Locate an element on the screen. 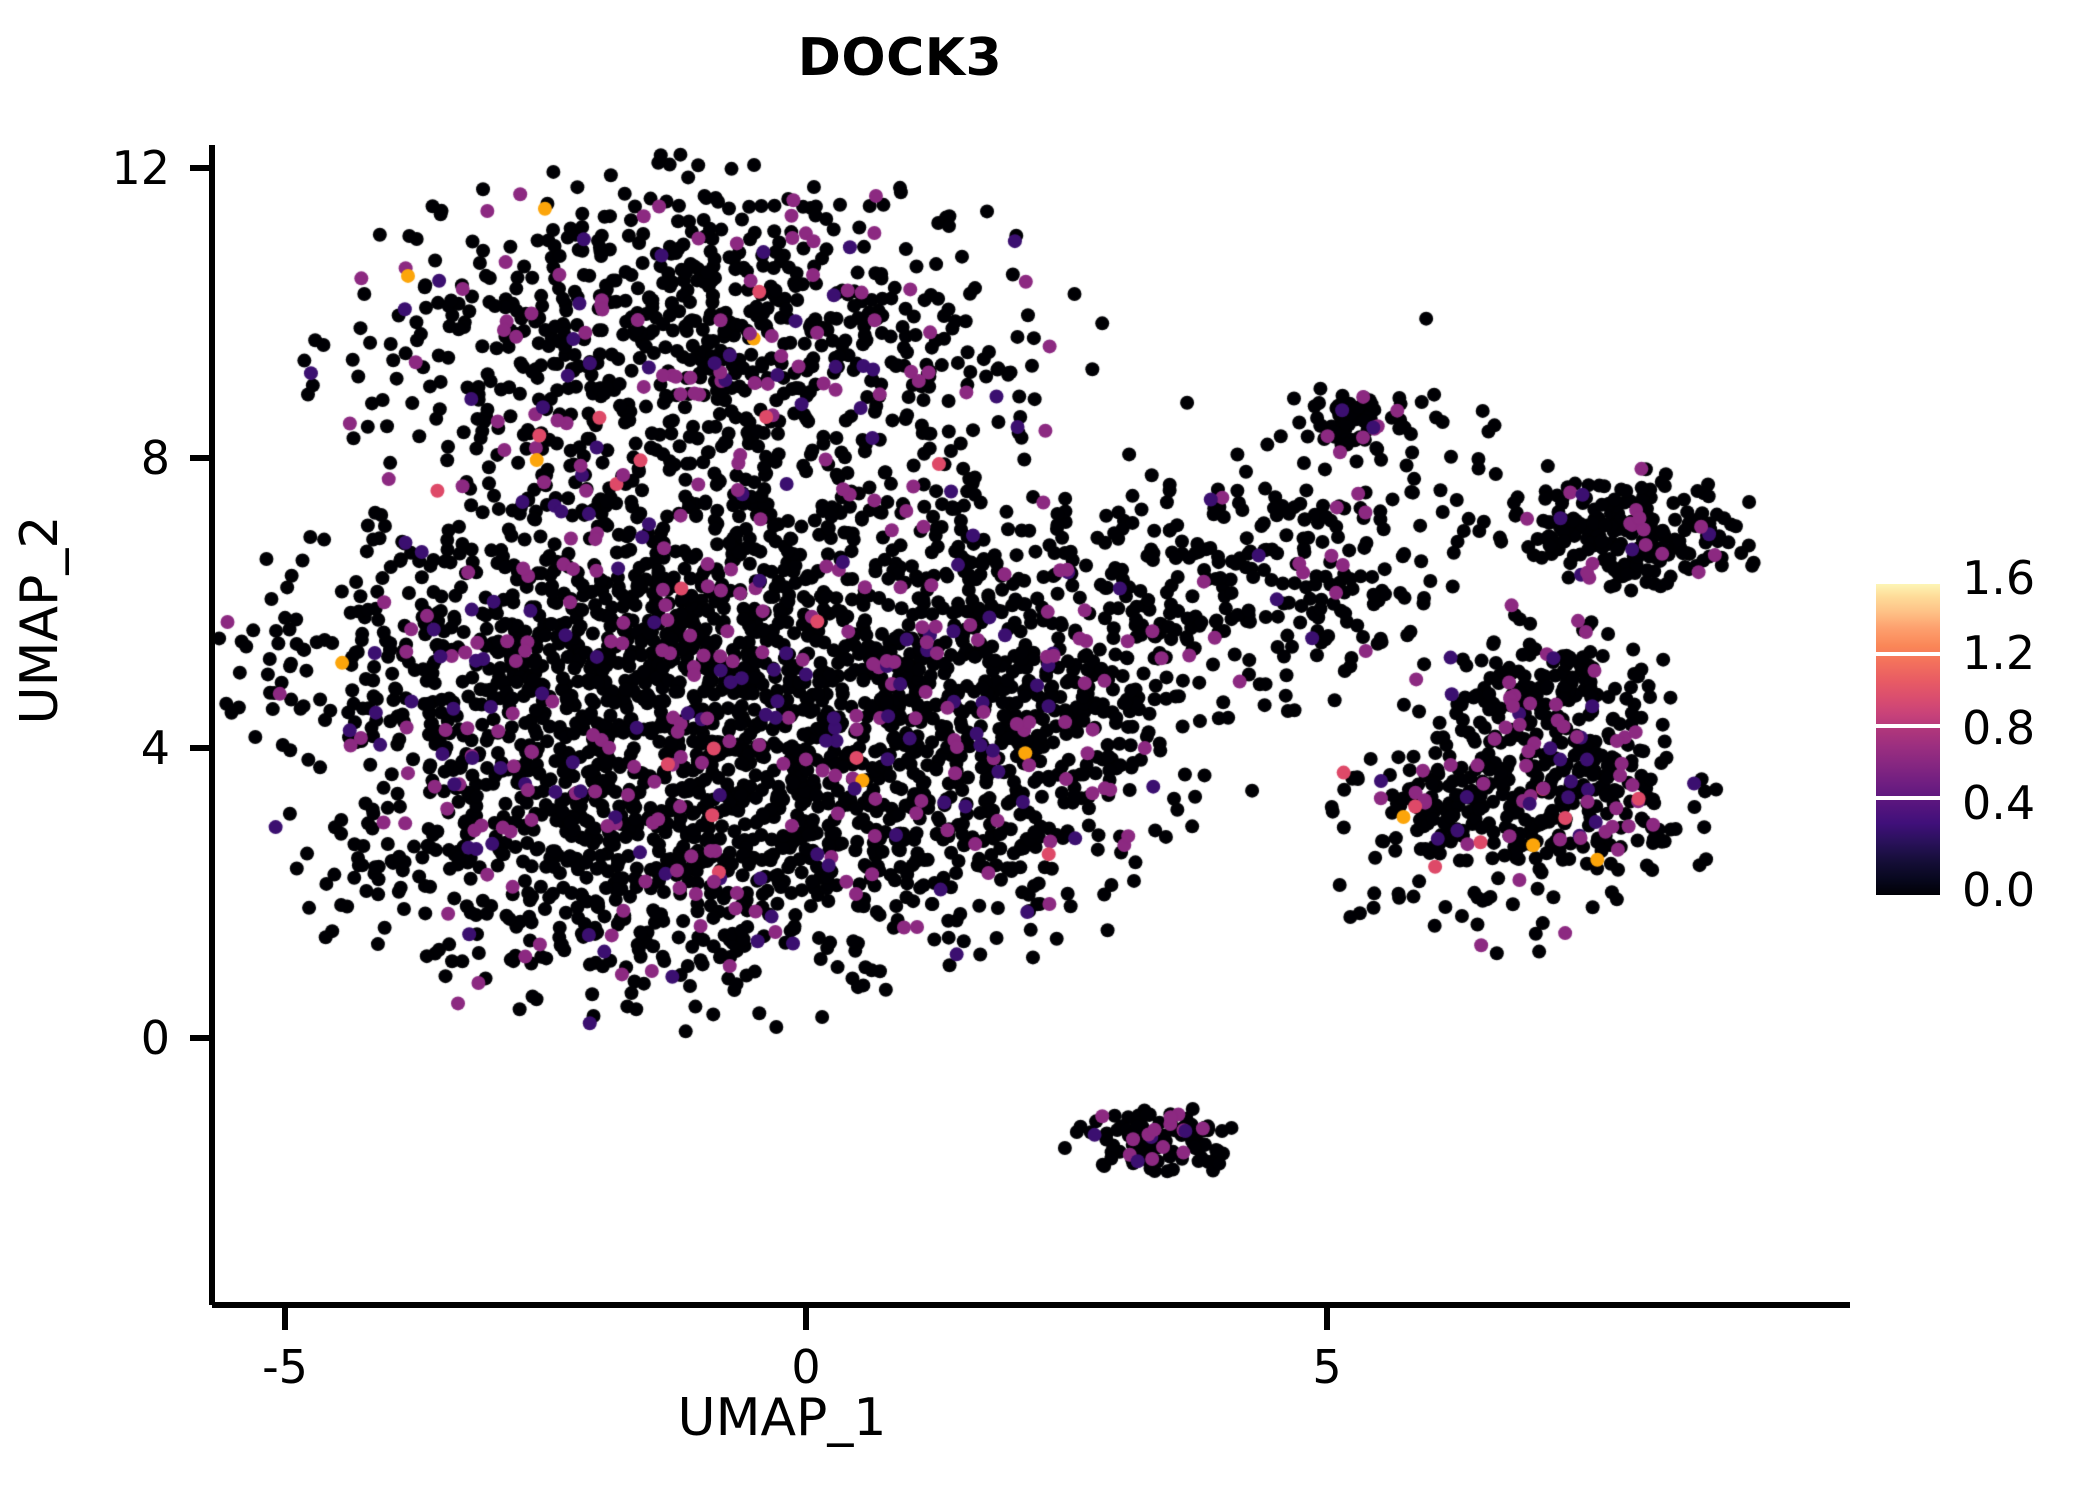 The height and width of the screenshot is (1500, 2100). xtick-label-0: 0 is located at coordinates (806, 1367).